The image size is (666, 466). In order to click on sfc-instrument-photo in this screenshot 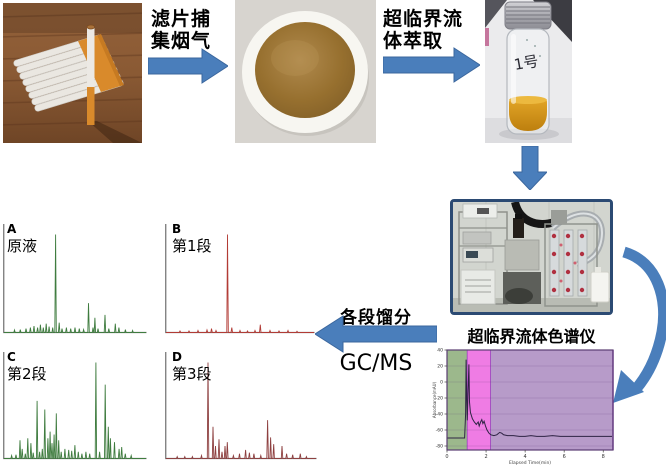, I will do `click(531, 257)`.